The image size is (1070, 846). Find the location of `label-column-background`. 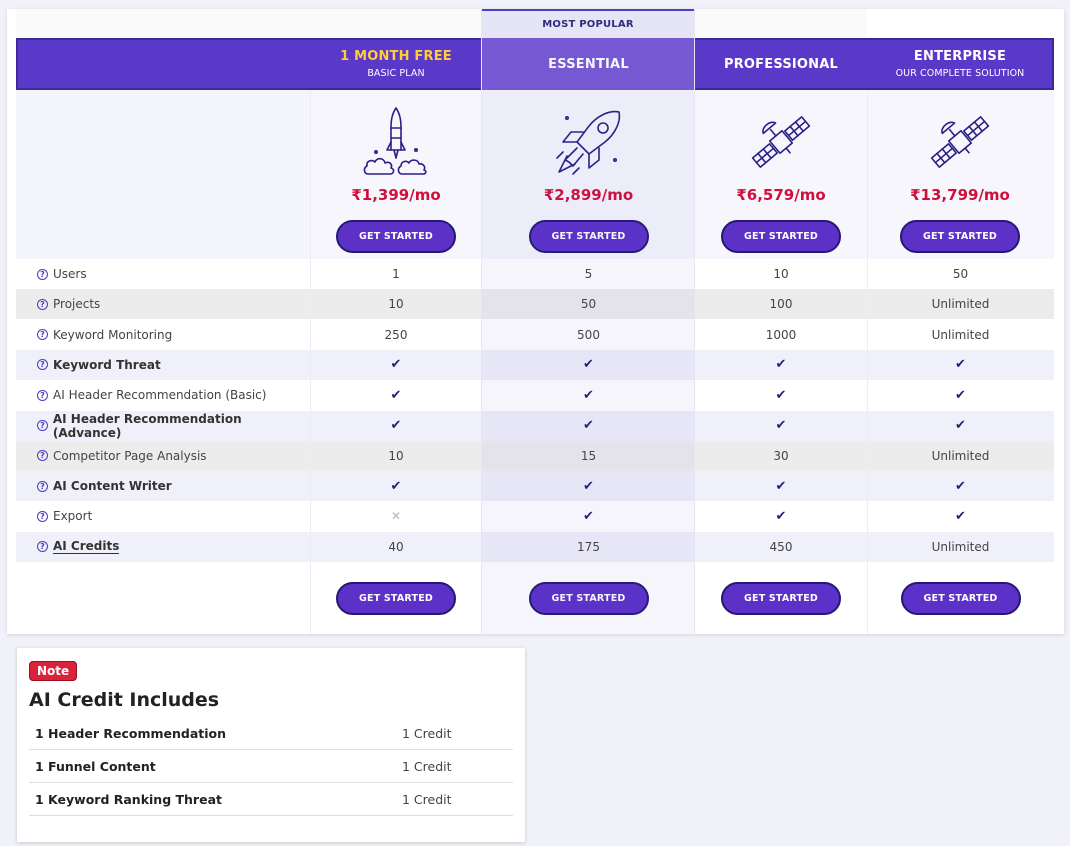

label-column-background is located at coordinates (163, 174).